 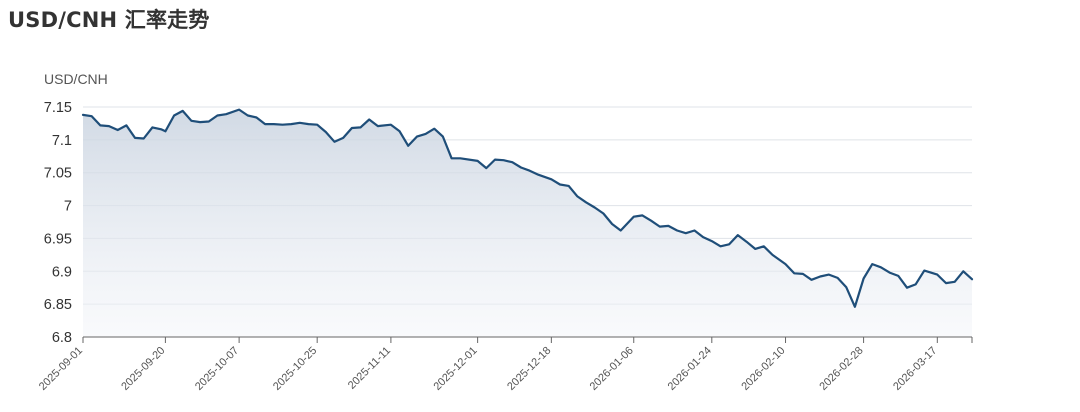 What do you see at coordinates (61, 369) in the screenshot?
I see `x-tick-label: 2025-09-01` at bounding box center [61, 369].